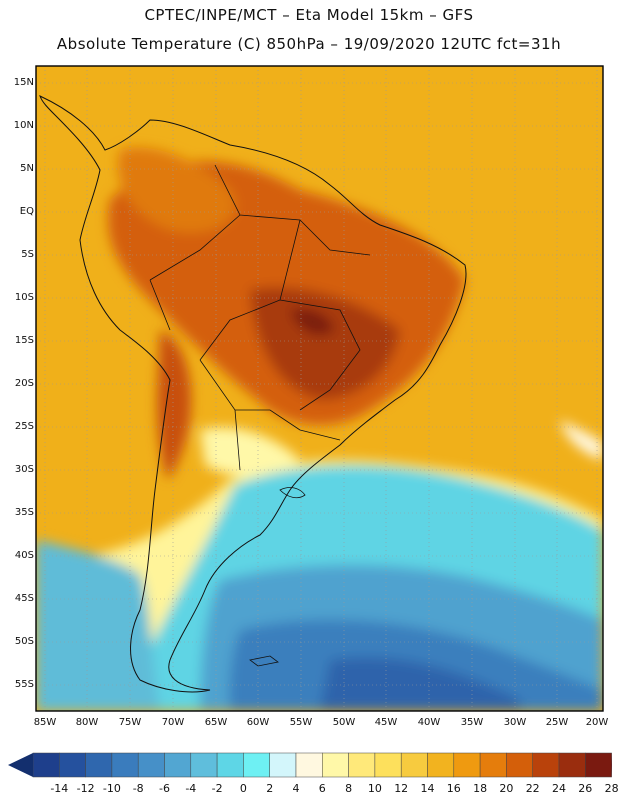  Describe the element at coordinates (480, 788) in the screenshot. I see `colorbar-label: 18` at that location.